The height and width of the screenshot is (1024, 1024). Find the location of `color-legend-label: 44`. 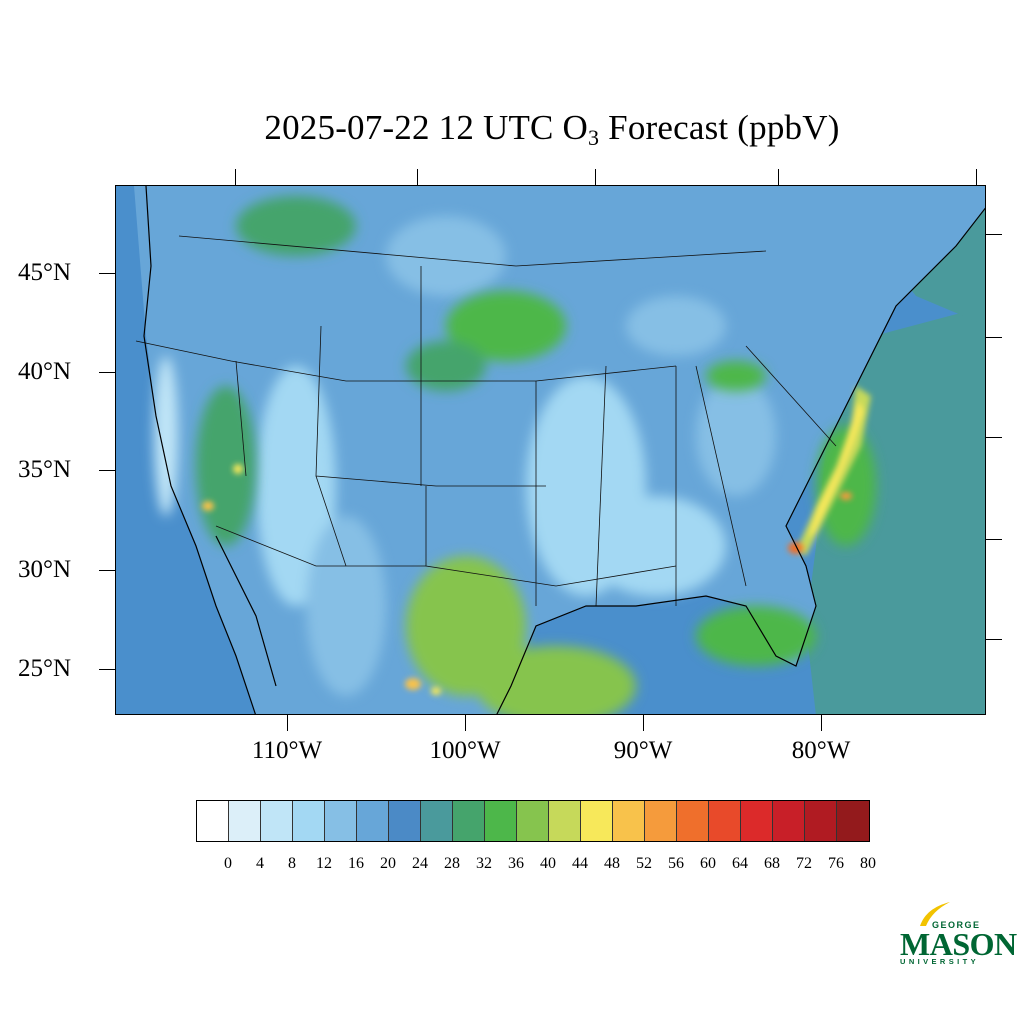

color-legend-label: 44 is located at coordinates (580, 863).